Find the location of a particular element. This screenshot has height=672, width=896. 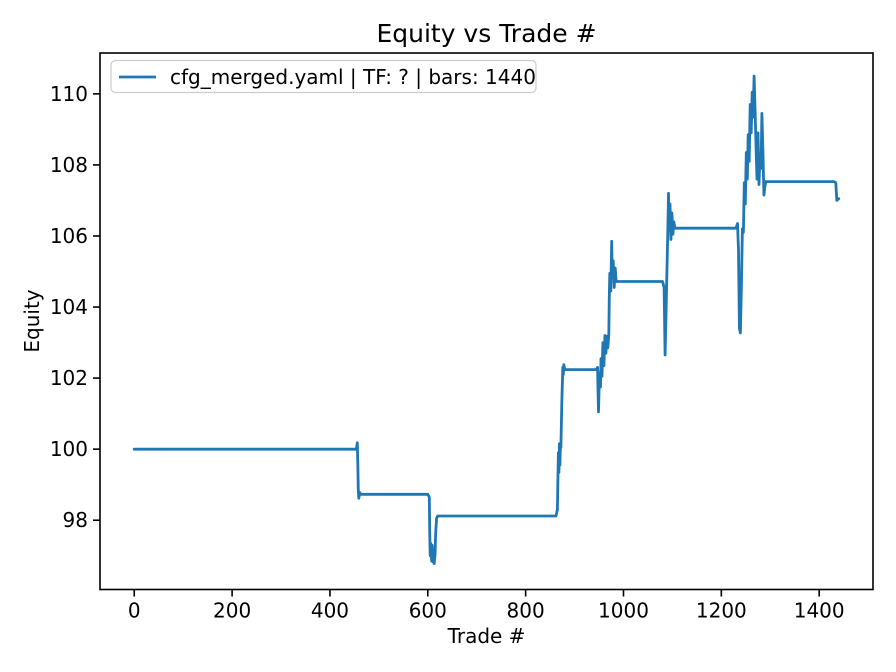

y-tick-label: 108 is located at coordinates (69, 165).